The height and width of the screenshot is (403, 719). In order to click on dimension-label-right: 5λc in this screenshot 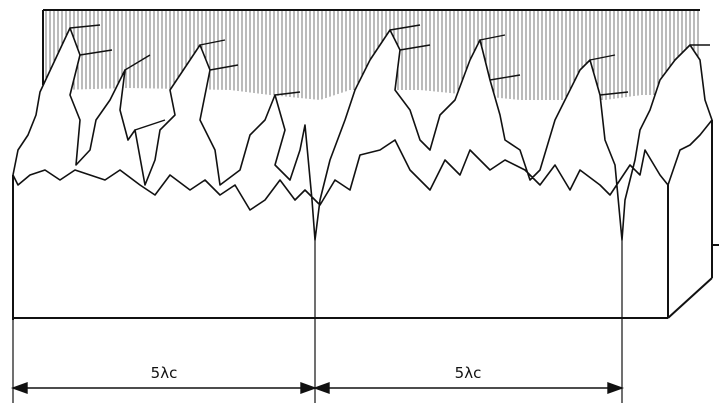, I will do `click(468, 373)`.